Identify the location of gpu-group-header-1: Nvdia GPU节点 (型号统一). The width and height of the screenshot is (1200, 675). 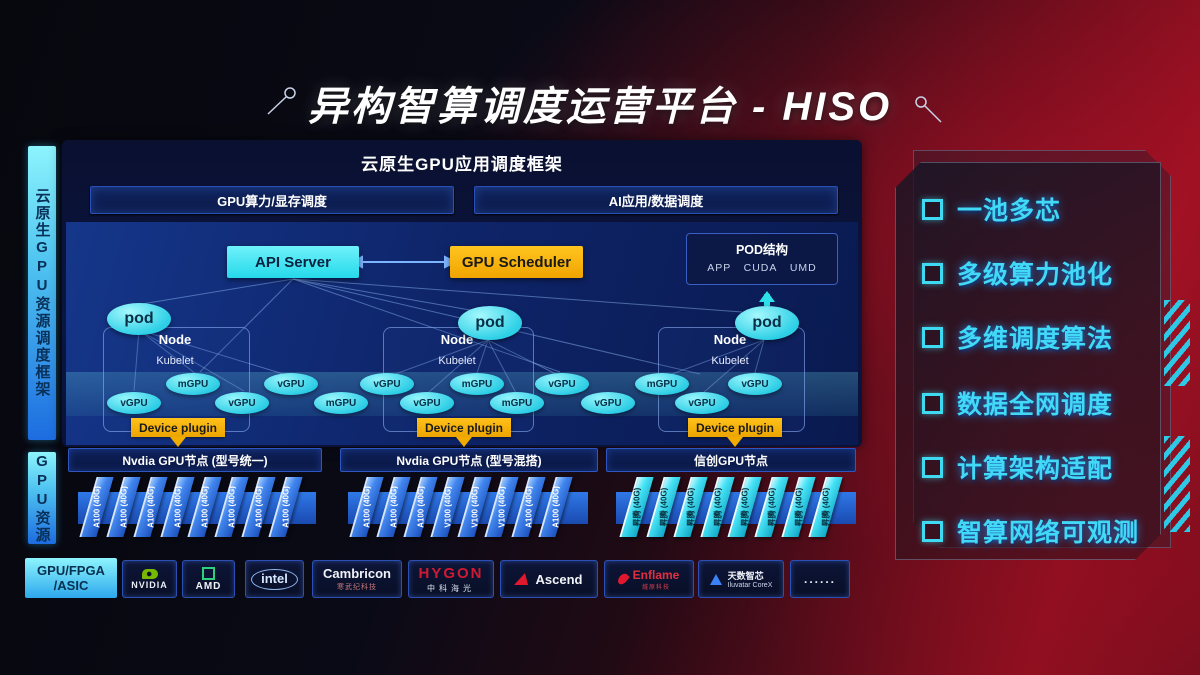
(195, 460).